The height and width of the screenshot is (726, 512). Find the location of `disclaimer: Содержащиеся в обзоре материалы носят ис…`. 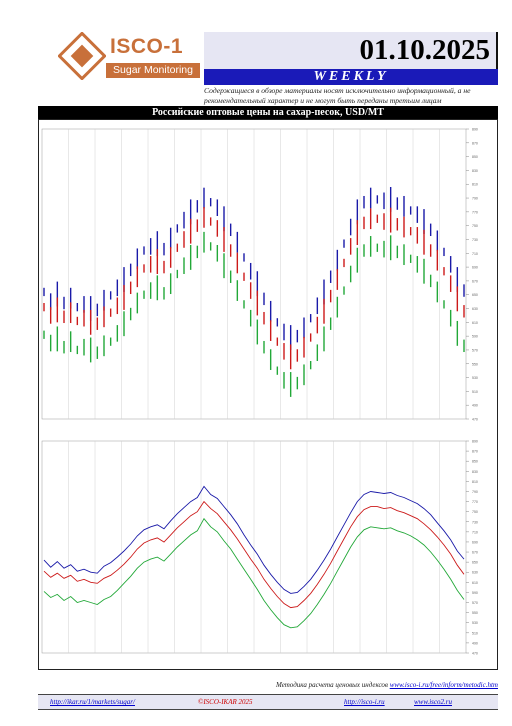

disclaimer: Содержащиеся в обзоре материалы носят ис… is located at coordinates (337, 95).